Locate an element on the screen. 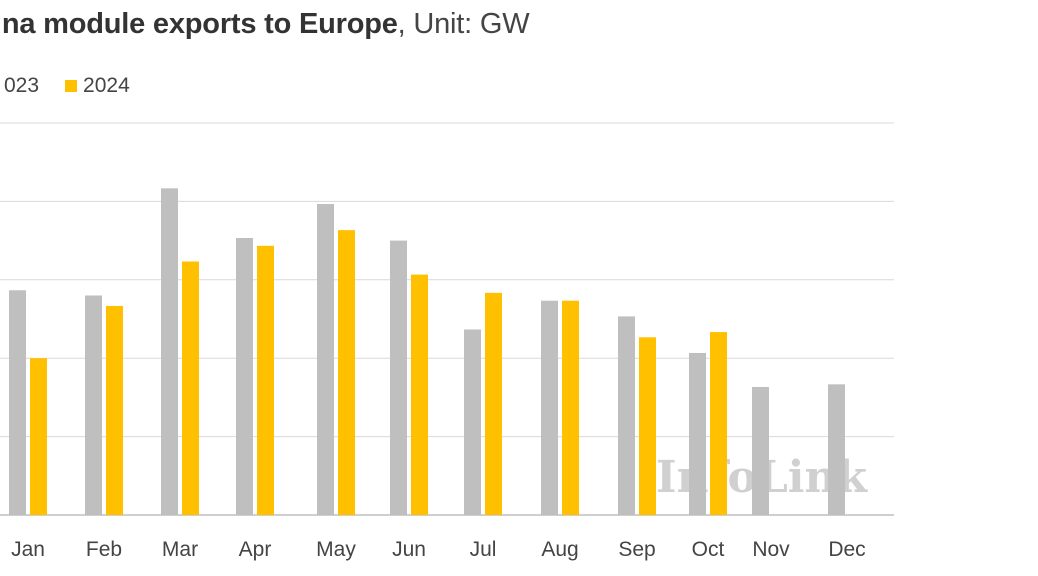  bar-2024-may is located at coordinates (346, 372).